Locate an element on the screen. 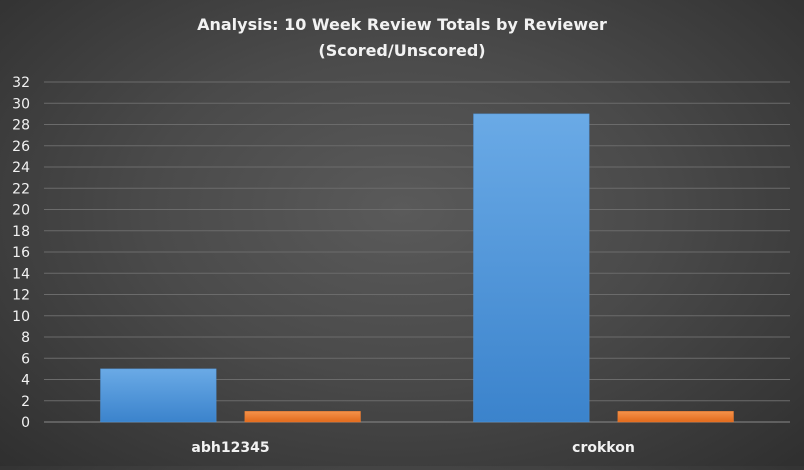 This screenshot has width=804, height=470. y-tick-label: 30 is located at coordinates (21, 104).